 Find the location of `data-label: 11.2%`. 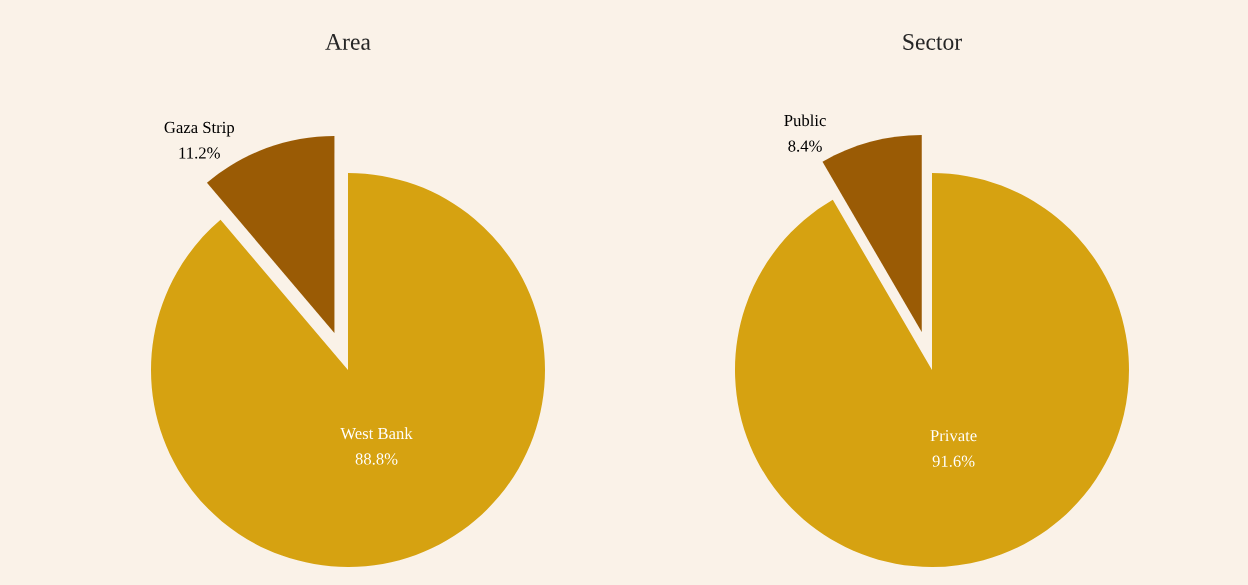

data-label: 11.2% is located at coordinates (199, 153).